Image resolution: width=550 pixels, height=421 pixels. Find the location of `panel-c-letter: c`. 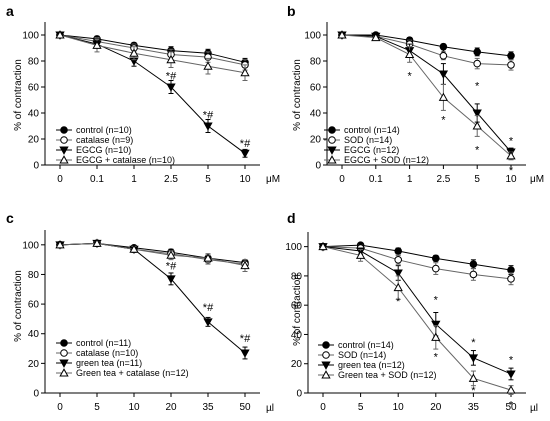

panel-c-letter: c is located at coordinates (10, 218).